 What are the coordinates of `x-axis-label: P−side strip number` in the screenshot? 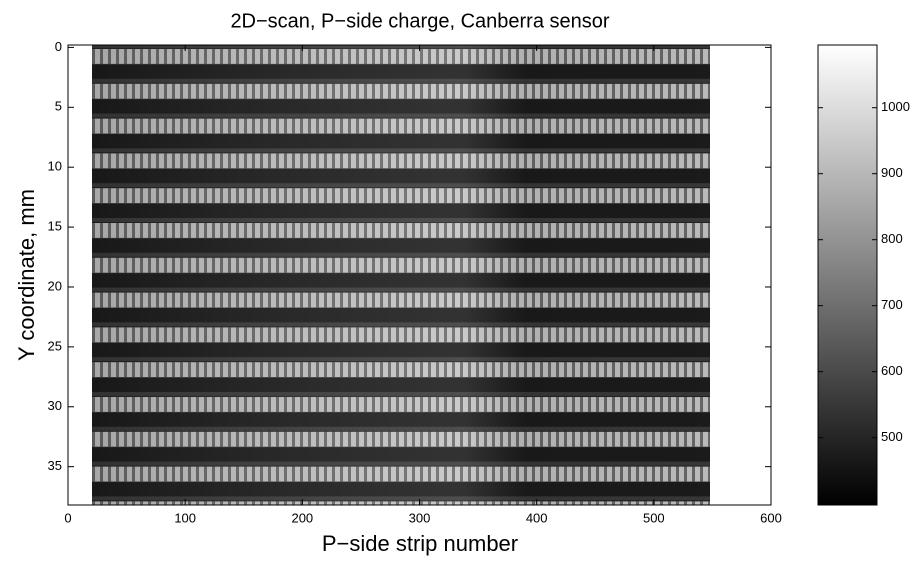 It's located at (420, 543).